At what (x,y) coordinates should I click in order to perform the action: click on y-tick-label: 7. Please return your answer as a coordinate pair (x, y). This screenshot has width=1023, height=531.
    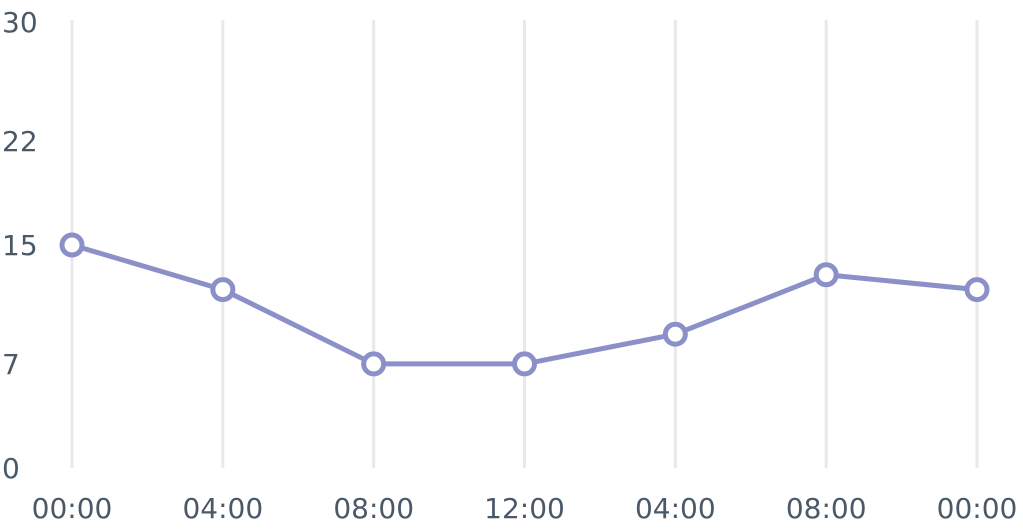
    Looking at the image, I should click on (11, 364).